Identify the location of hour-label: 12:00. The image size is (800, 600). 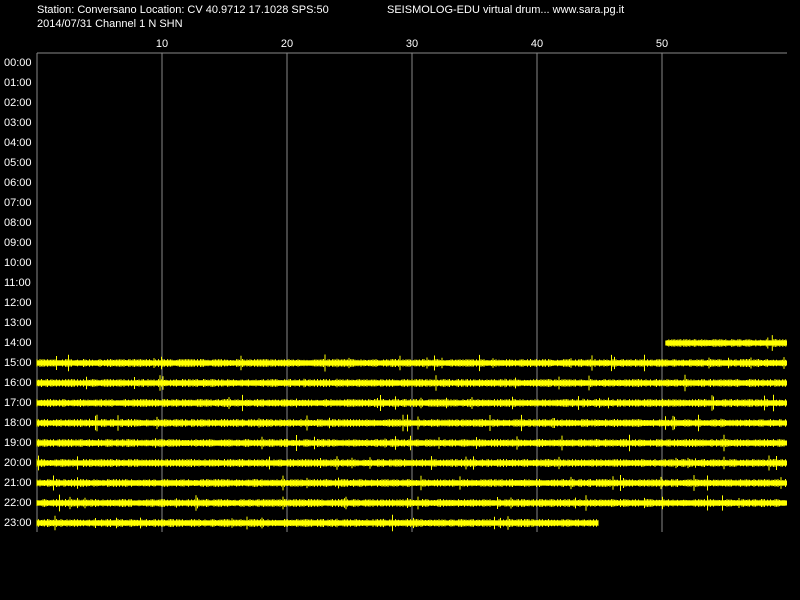
(18, 303).